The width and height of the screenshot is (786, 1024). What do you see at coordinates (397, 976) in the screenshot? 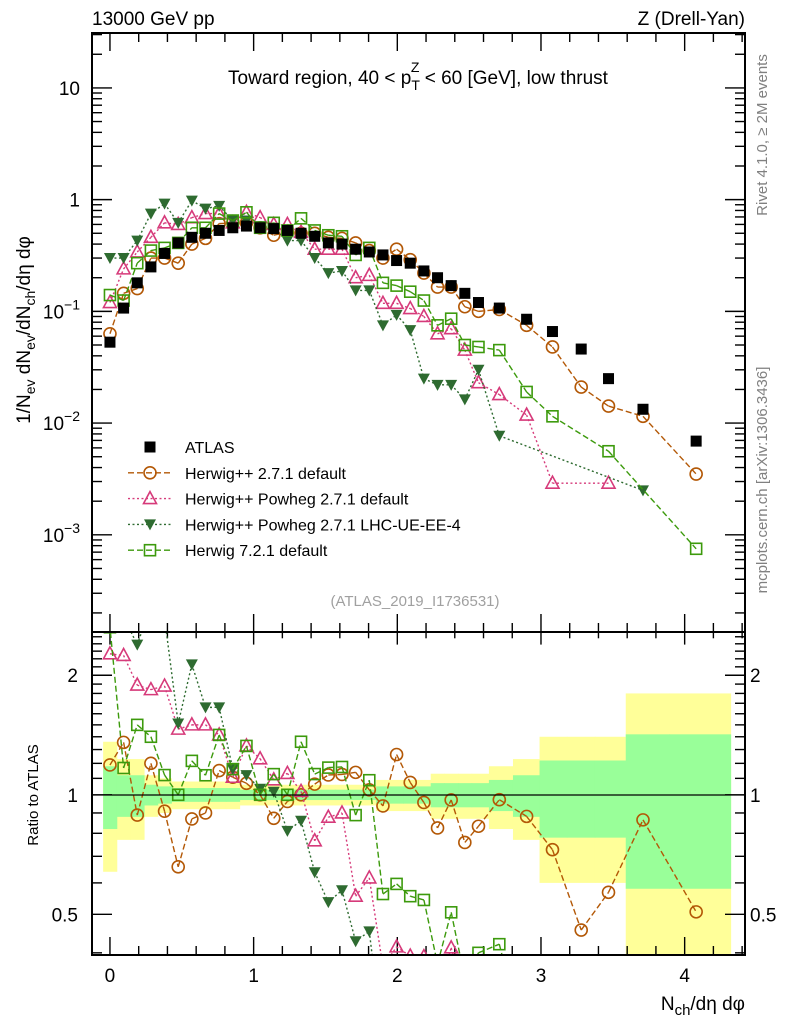
I see `x-tick-label: 2` at bounding box center [397, 976].